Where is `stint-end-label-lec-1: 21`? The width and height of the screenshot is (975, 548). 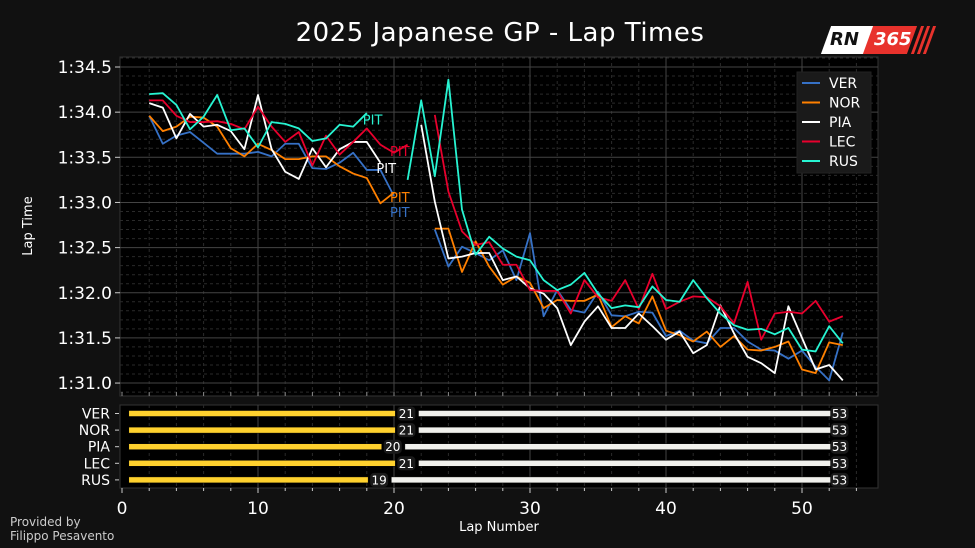 stint-end-label-lec-1: 21 is located at coordinates (406, 464).